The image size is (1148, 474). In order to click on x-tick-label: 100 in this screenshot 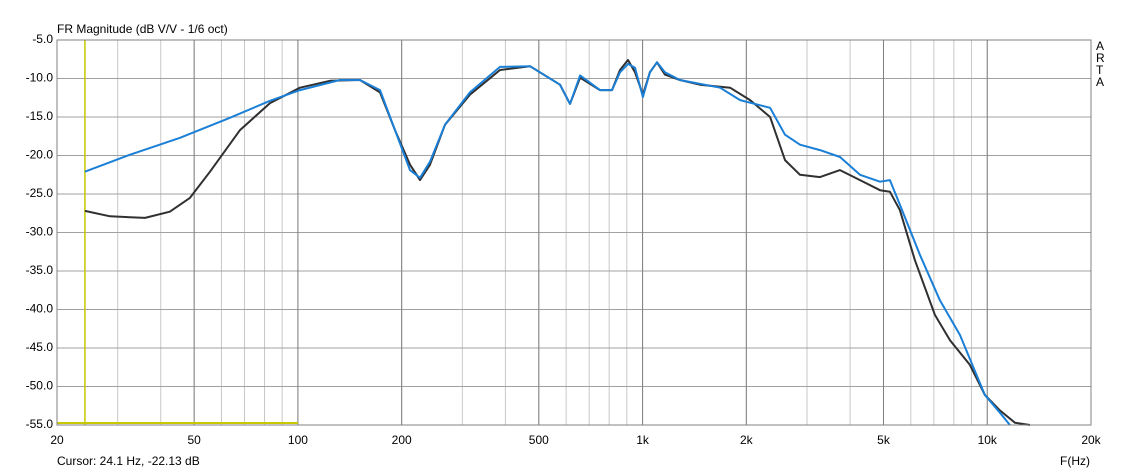, I will do `click(298, 440)`.